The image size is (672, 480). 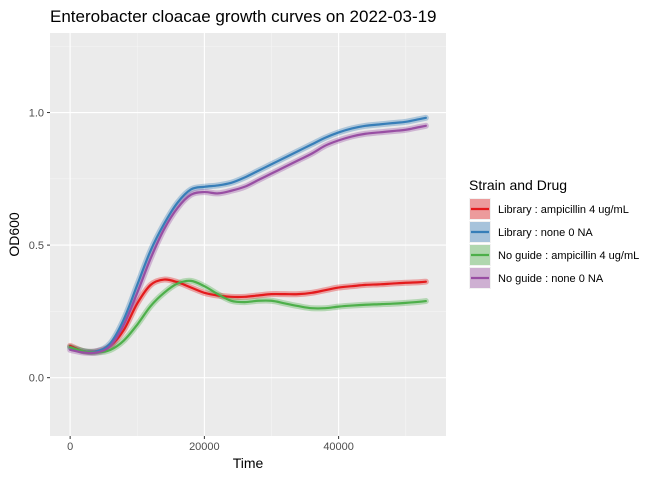 I want to click on y-tick-label: 1.0, so click(x=36, y=114).